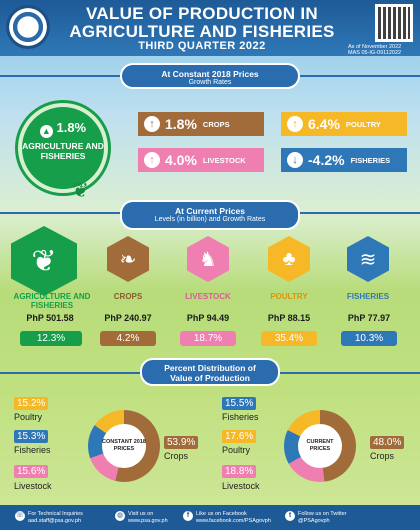 Image resolution: width=420 pixels, height=530 pixels. I want to click on title-line1: VALUE OF PRODUCTION IN, so click(201, 13).